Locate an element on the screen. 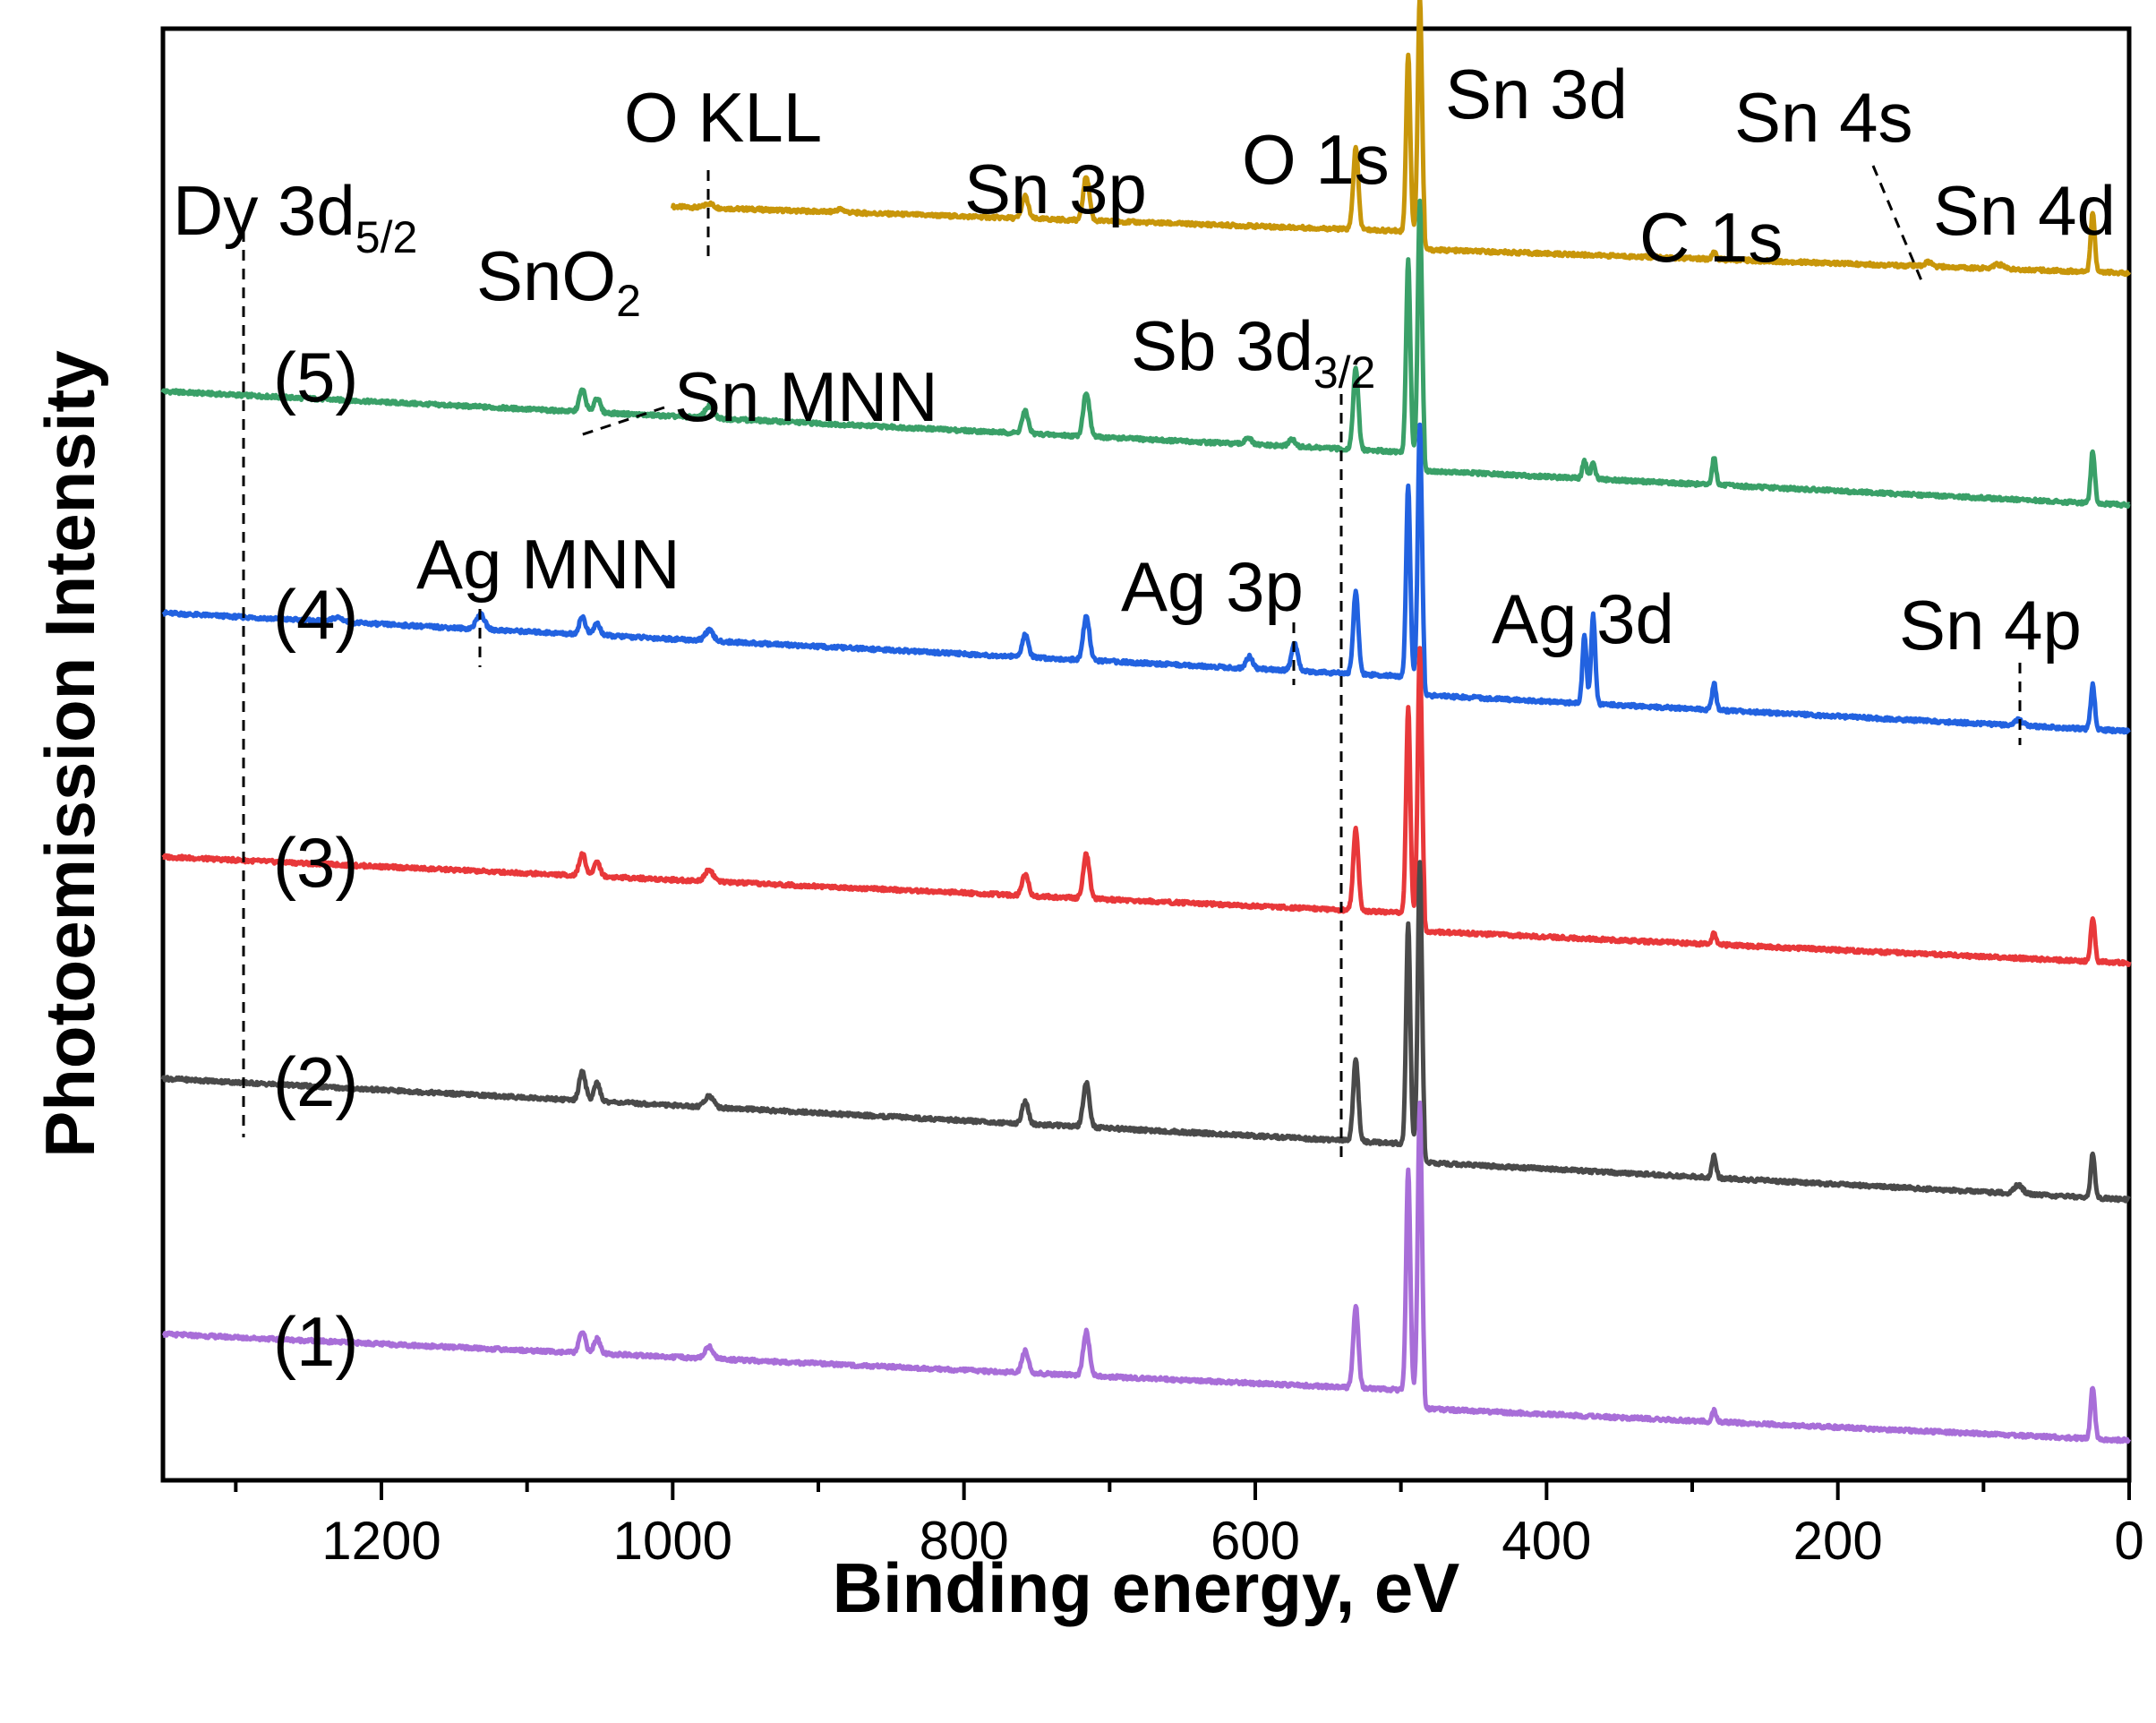 This screenshot has width=2156, height=1723. series-label-4: (4) is located at coordinates (315, 614).